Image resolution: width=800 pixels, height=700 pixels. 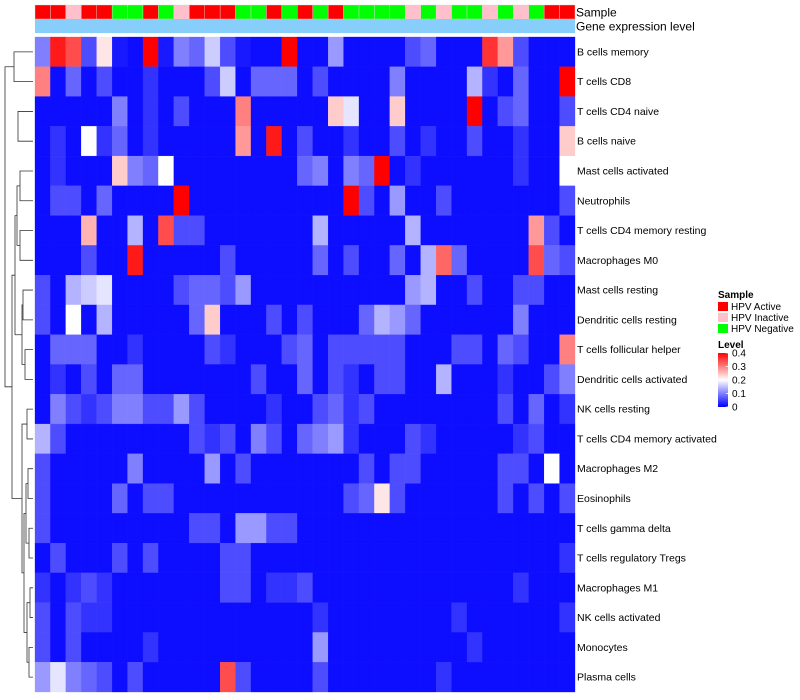 What do you see at coordinates (635, 27) in the screenshot?
I see `expression-annotation-label: Gene expression level` at bounding box center [635, 27].